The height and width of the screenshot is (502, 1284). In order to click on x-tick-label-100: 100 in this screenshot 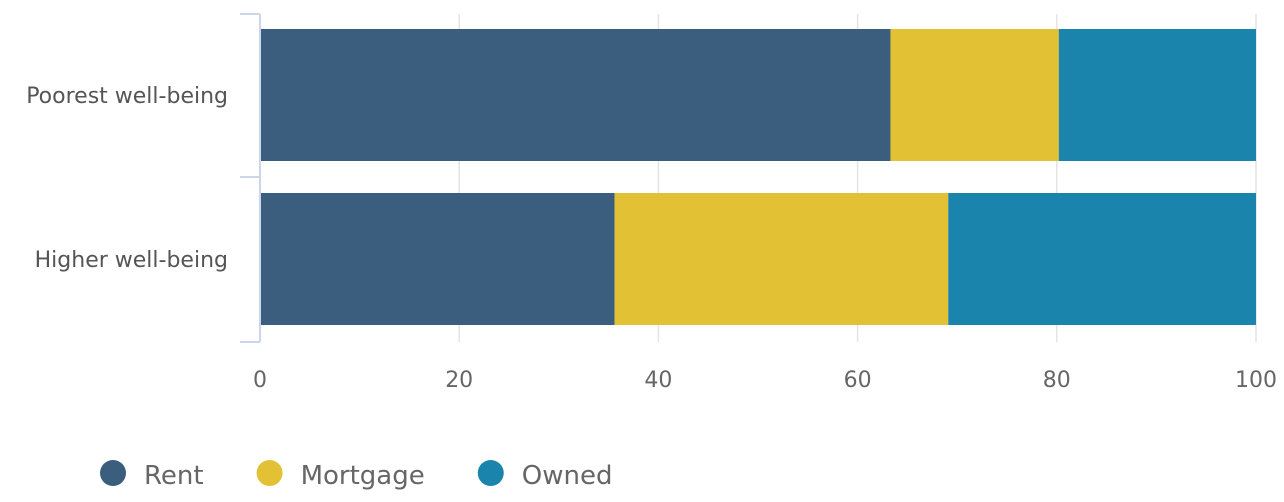, I will do `click(1256, 380)`.